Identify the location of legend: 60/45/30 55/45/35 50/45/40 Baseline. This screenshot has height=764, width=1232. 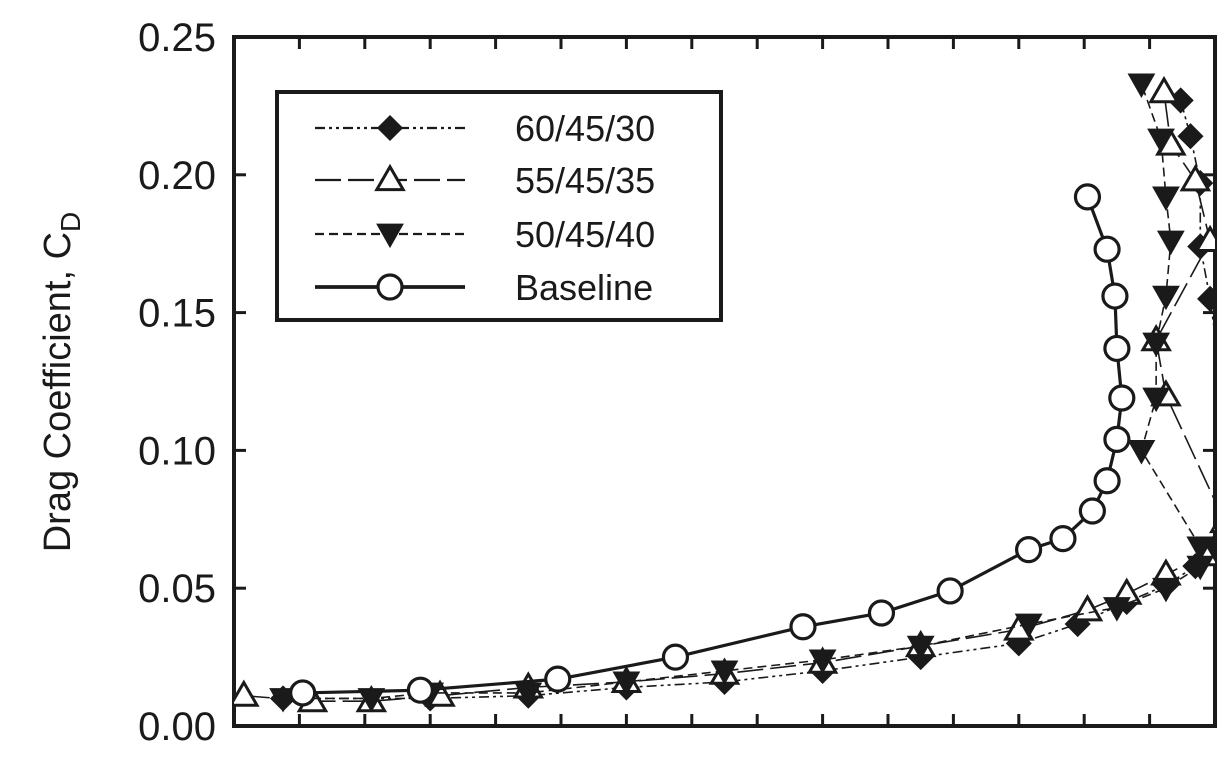
(499, 206).